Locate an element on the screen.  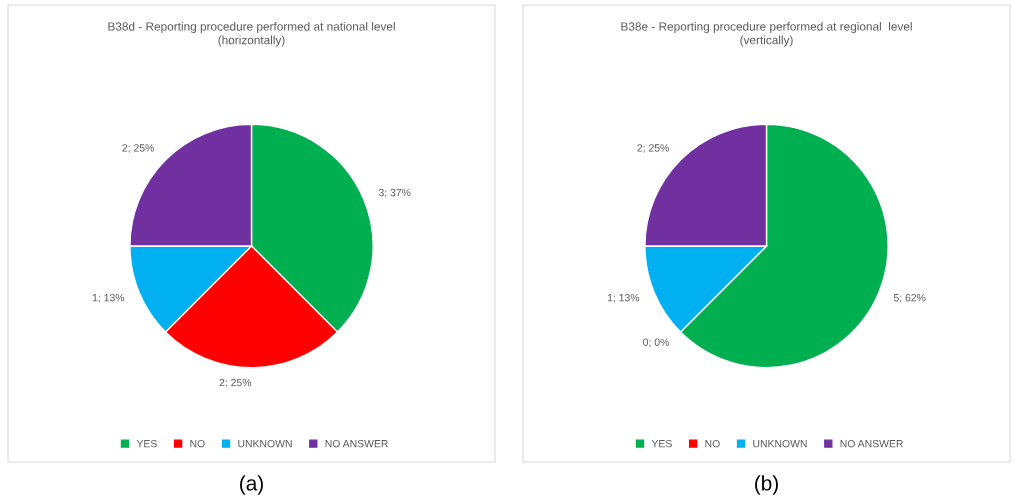
chart-title: B38e - Reporting procedure performed at regional level (vertically) is located at coordinates (766, 34).